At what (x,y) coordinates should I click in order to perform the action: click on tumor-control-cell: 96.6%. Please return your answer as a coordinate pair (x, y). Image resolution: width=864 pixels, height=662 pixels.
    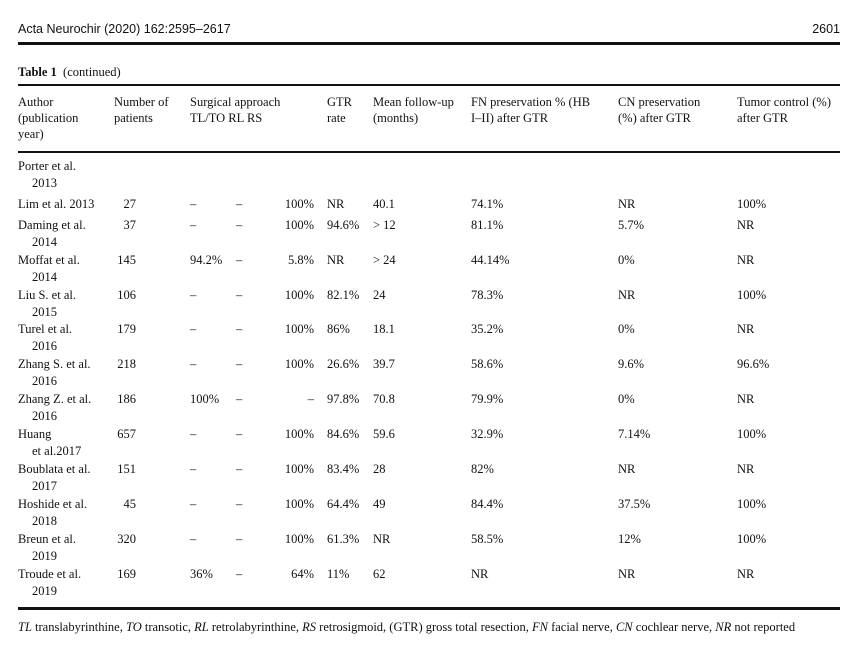
    Looking at the image, I should click on (753, 364).